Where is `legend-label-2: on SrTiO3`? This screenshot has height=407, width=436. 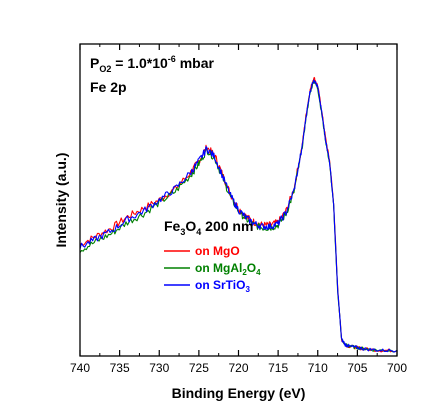
legend-label-2: on SrTiO3 is located at coordinates (222, 286).